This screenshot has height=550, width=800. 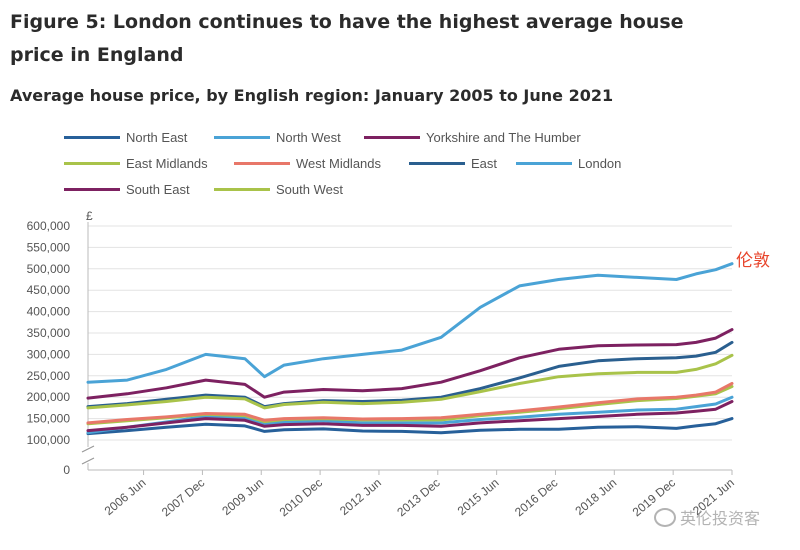 What do you see at coordinates (242, 497) in the screenshot?
I see `x-tick-label: 2009 Jun` at bounding box center [242, 497].